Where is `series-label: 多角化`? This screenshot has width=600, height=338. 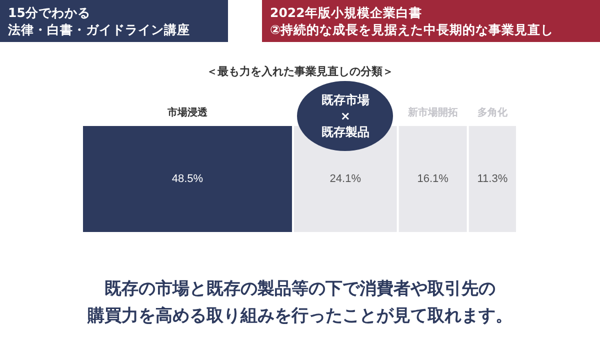 series-label: 多角化 is located at coordinates (492, 112).